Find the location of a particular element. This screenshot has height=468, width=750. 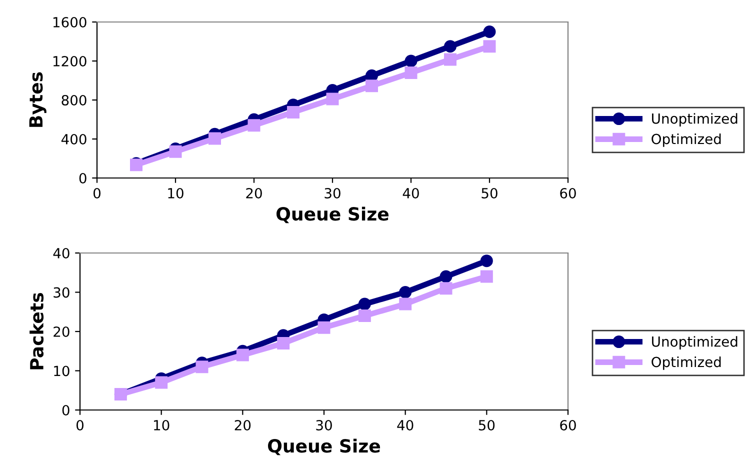

y-tick-label: 400 is located at coordinates (73, 139).